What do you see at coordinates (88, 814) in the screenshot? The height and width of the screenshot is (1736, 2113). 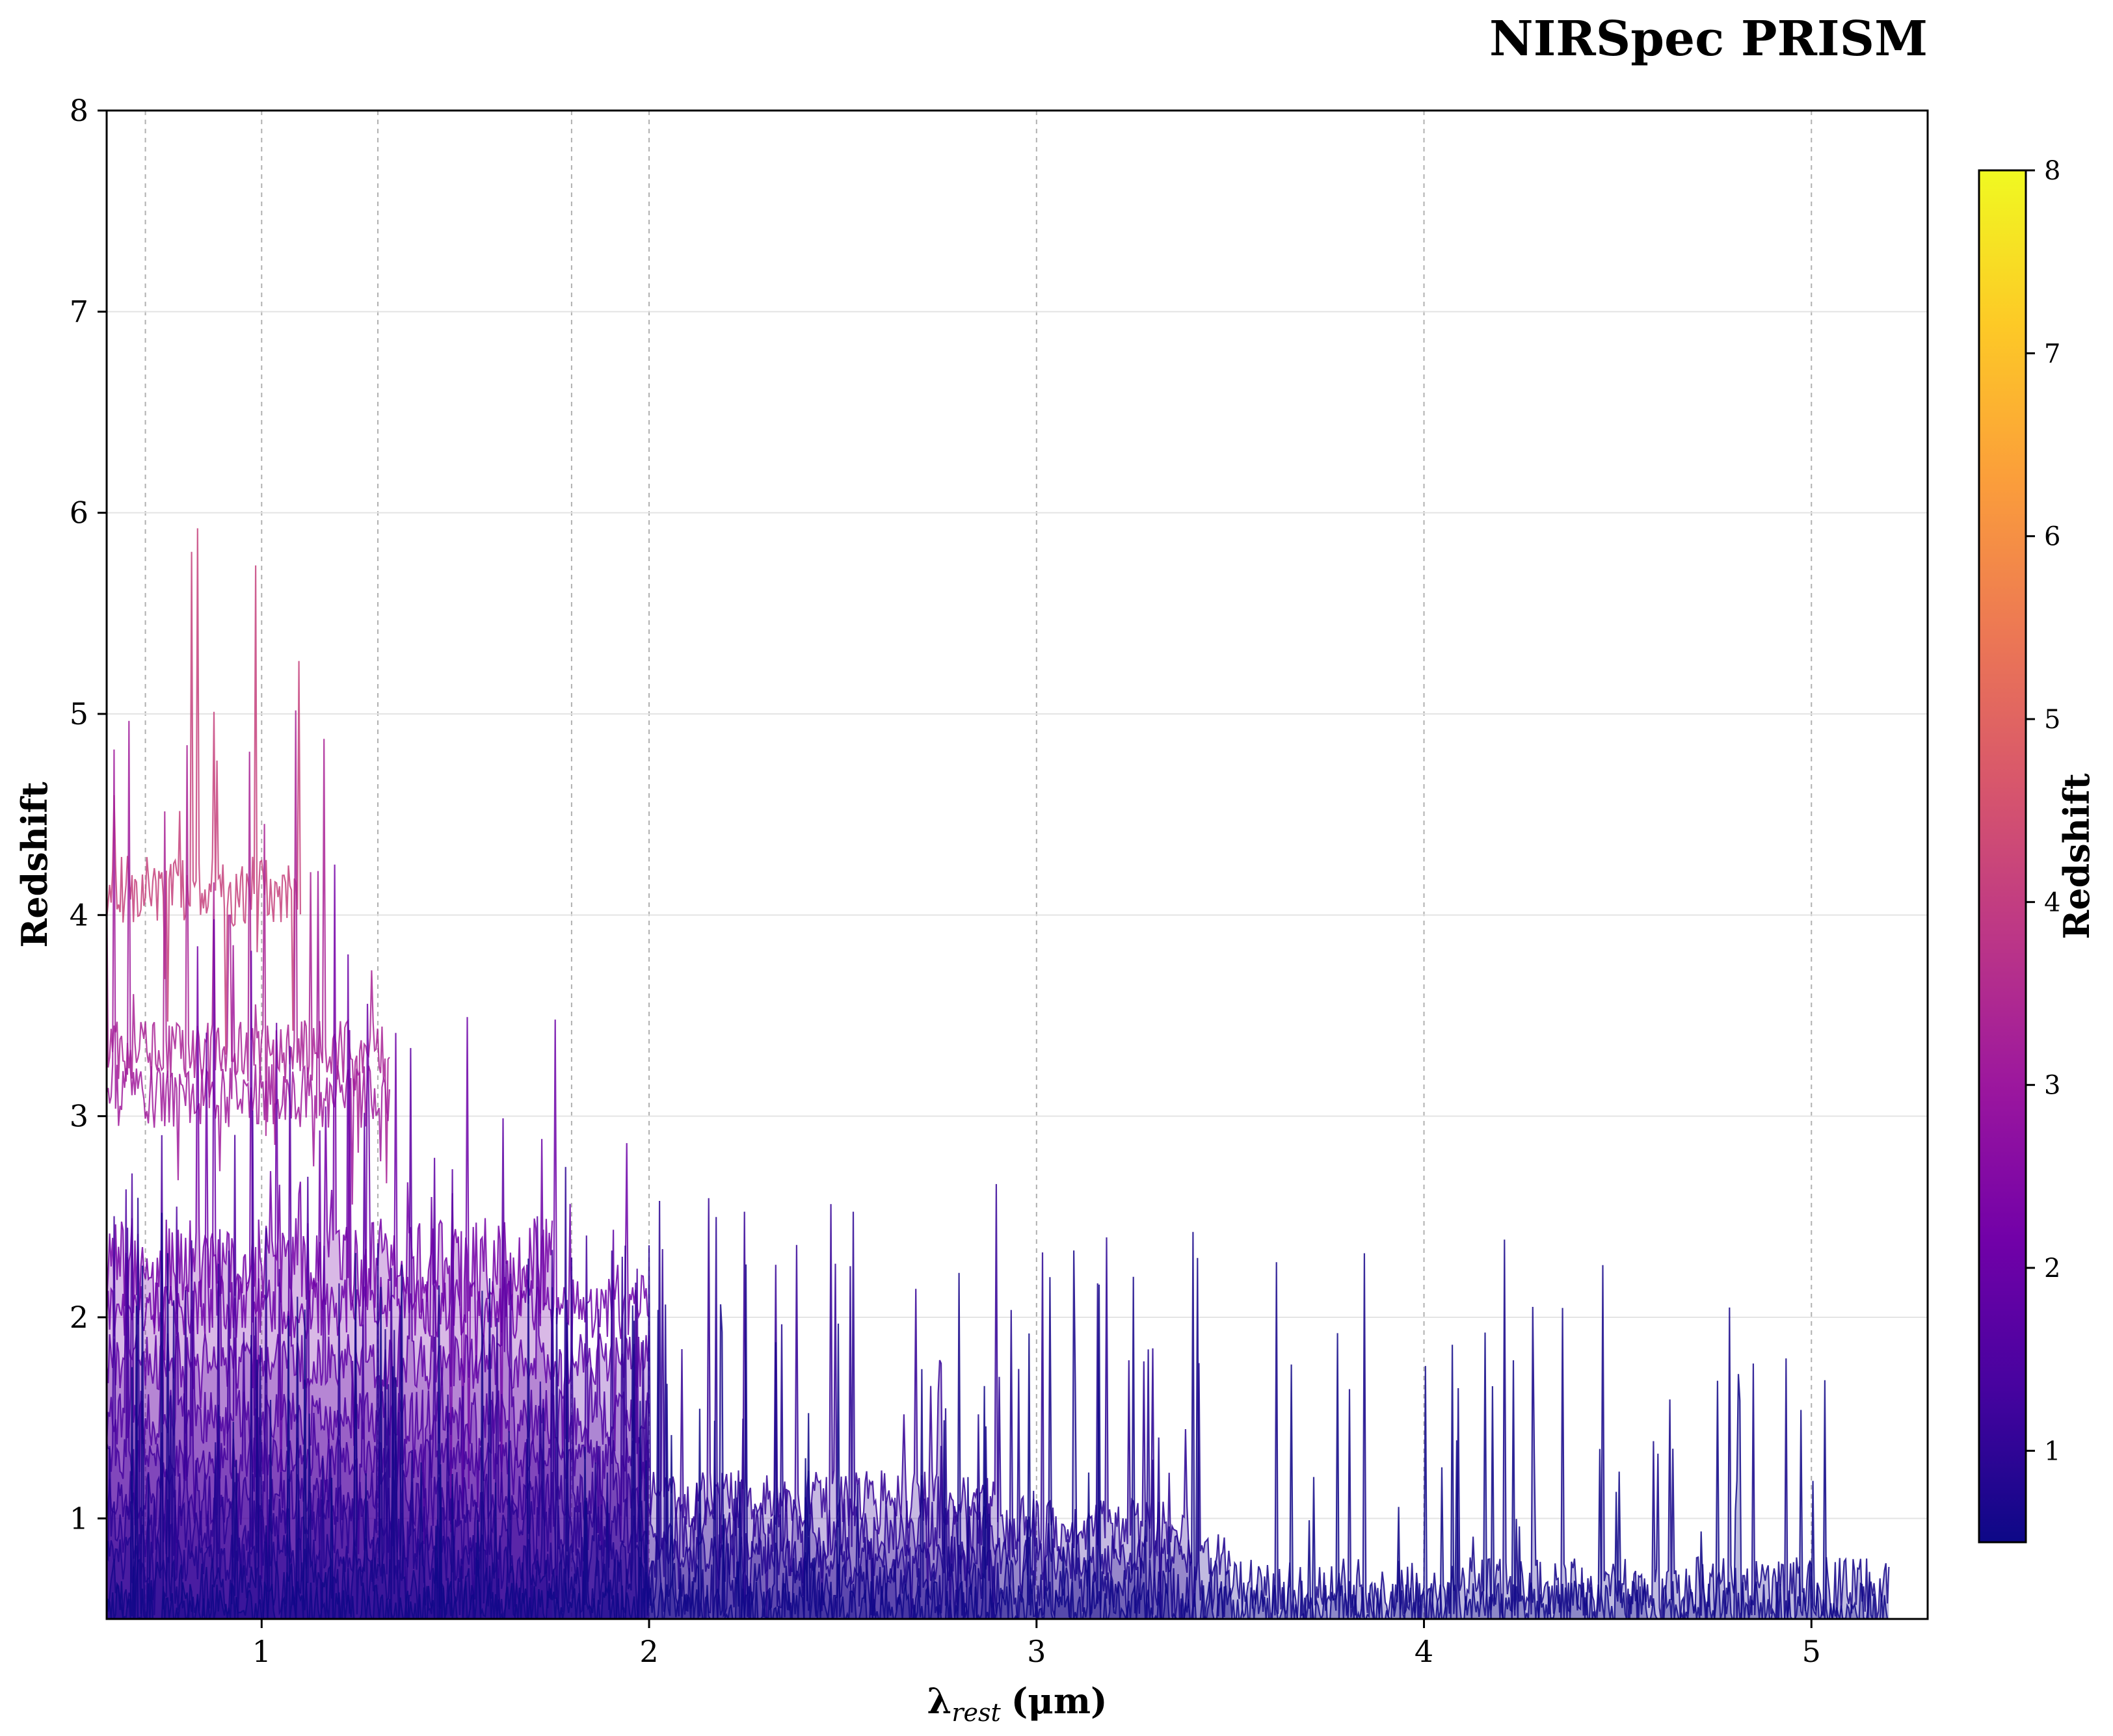 I see `y-axis: 1 2 3 4 5 6 7 8` at bounding box center [88, 814].